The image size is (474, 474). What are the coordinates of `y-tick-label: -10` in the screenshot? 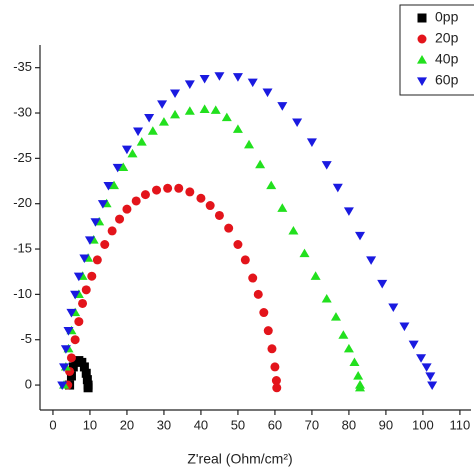 It's located at (22, 293).